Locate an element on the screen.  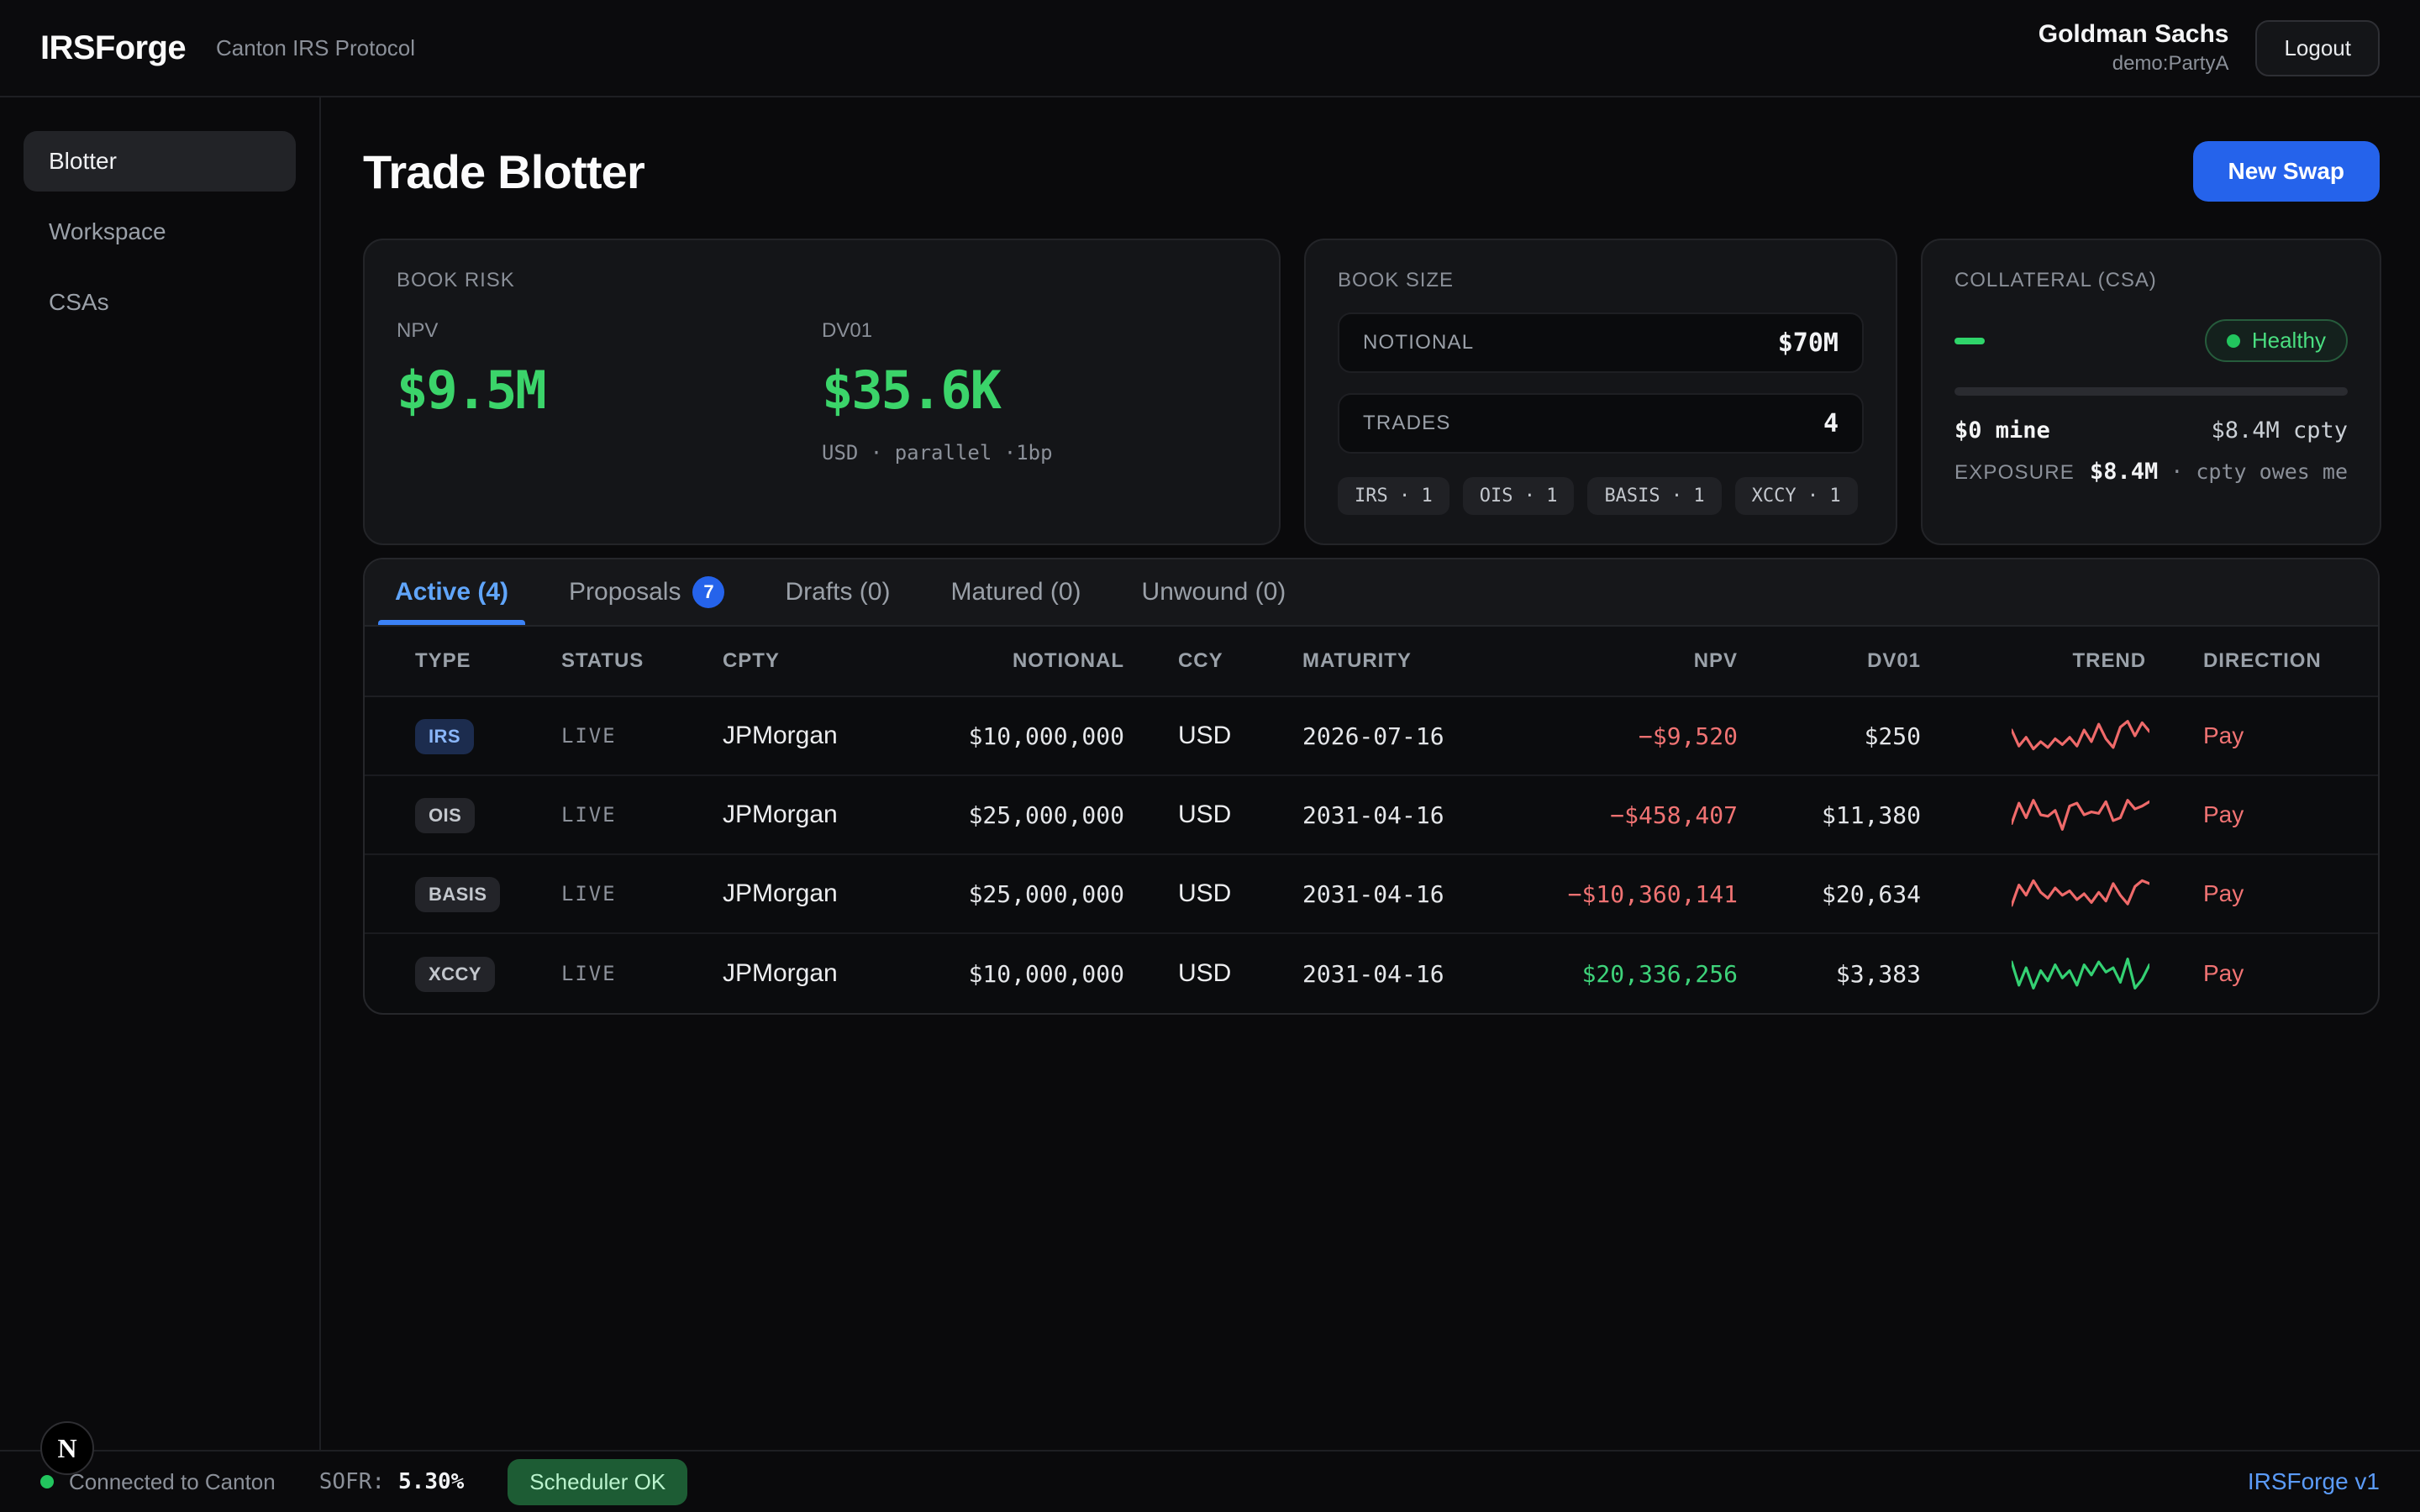
app-subtitle: Canton IRS Protocol is located at coordinates (316, 47).